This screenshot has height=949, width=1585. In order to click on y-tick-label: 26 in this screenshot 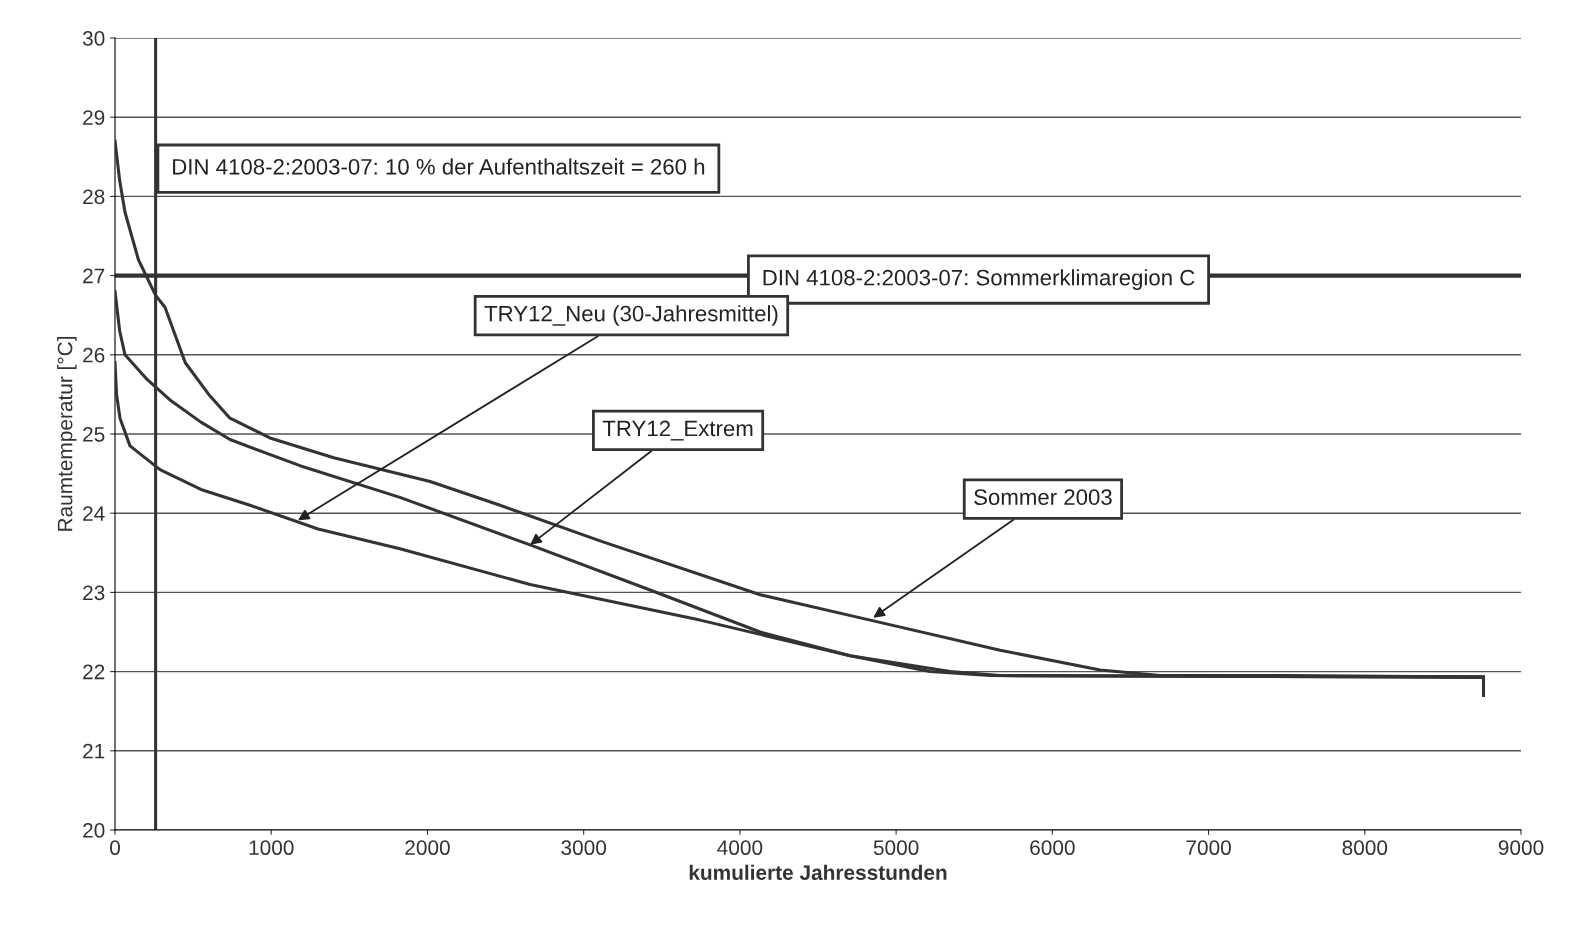, I will do `click(94, 355)`.